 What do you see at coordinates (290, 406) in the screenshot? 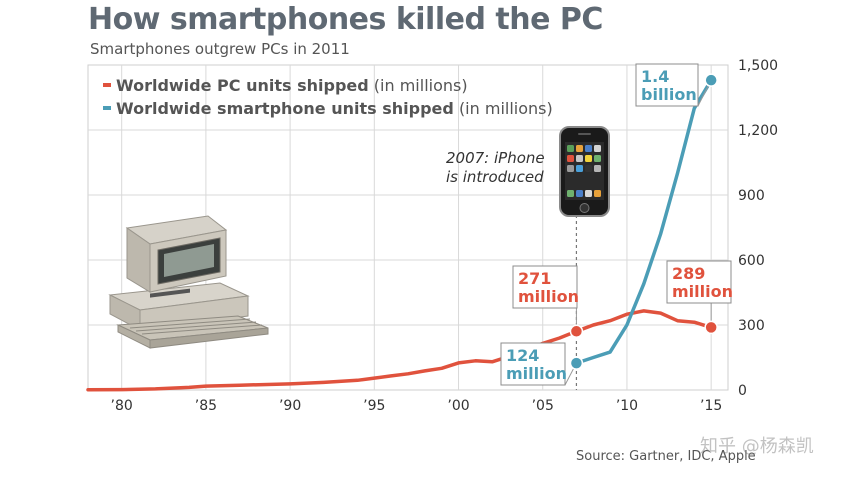
I see `x-tick-label: ’90` at bounding box center [290, 406].